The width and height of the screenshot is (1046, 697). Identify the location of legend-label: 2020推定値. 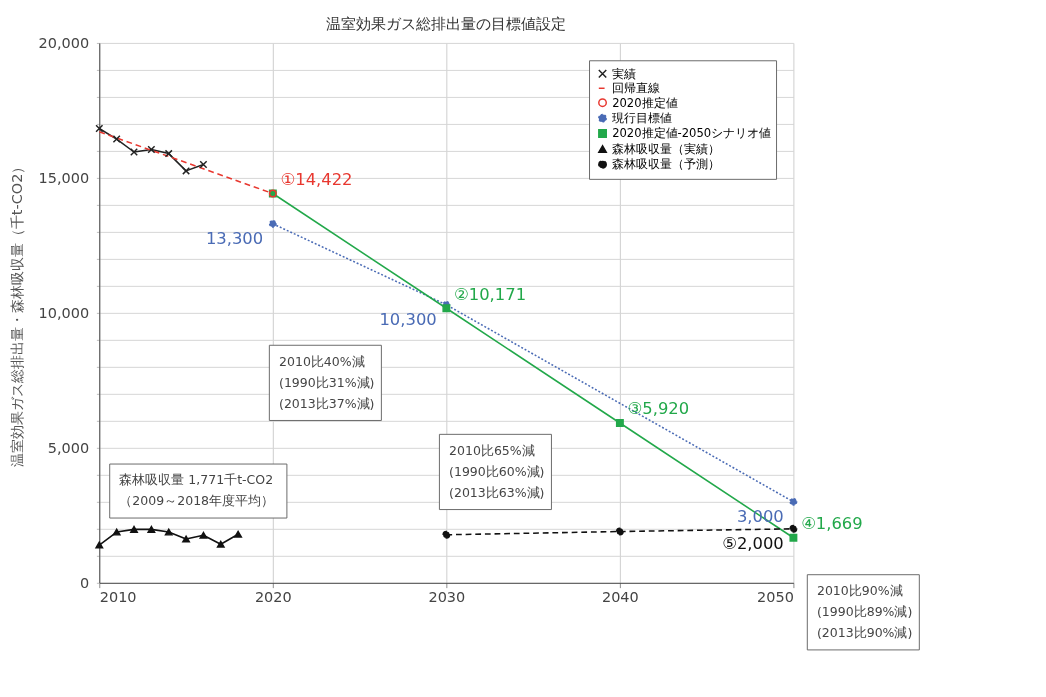
(645, 102).